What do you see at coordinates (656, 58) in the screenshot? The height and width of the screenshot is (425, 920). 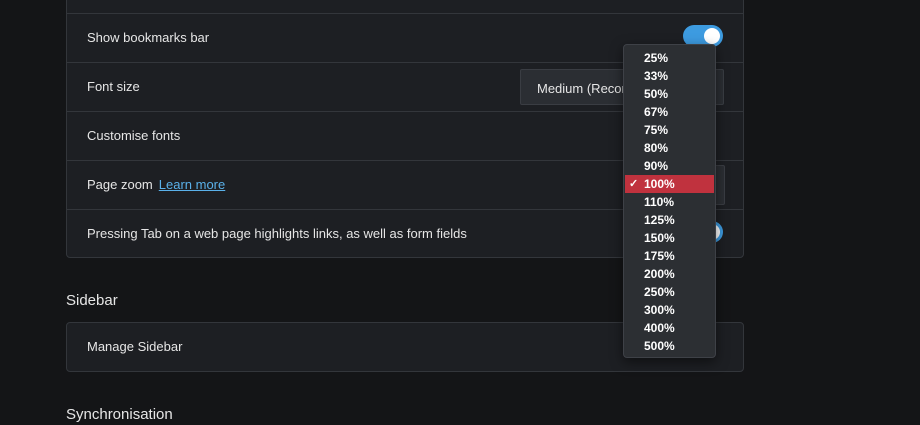 I see `zoom-option: 25%` at bounding box center [656, 58].